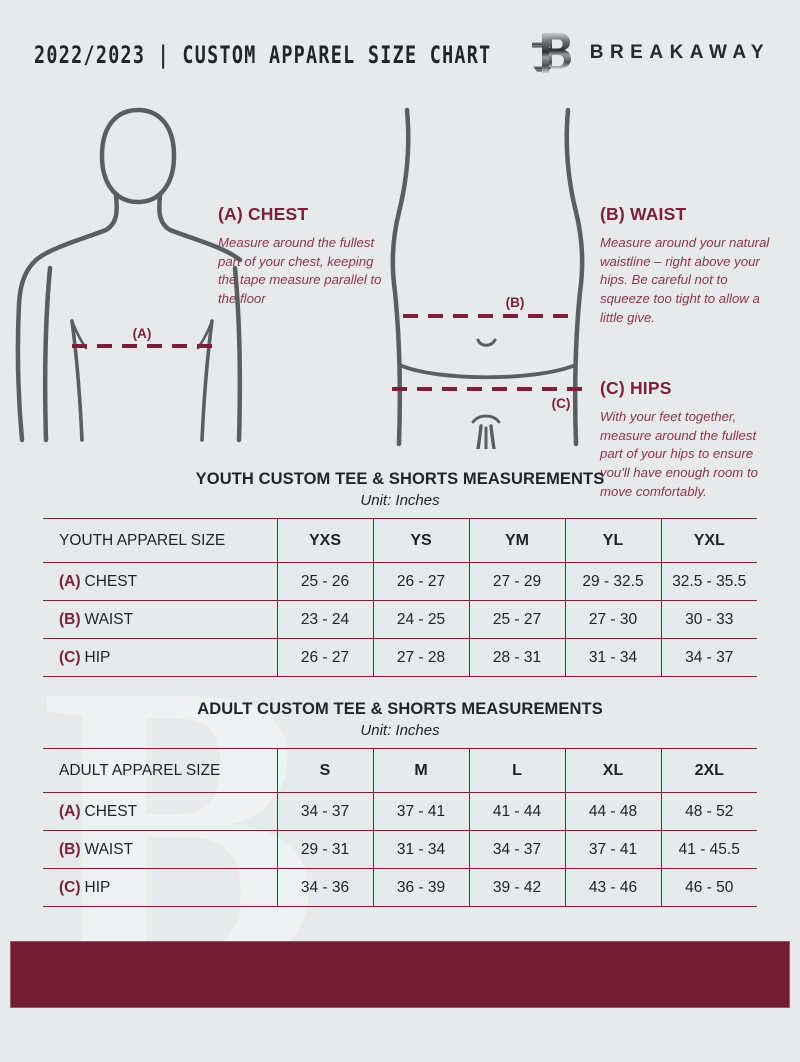 This screenshot has height=1062, width=800. I want to click on youth-size-col-5: YXL, so click(708, 540).